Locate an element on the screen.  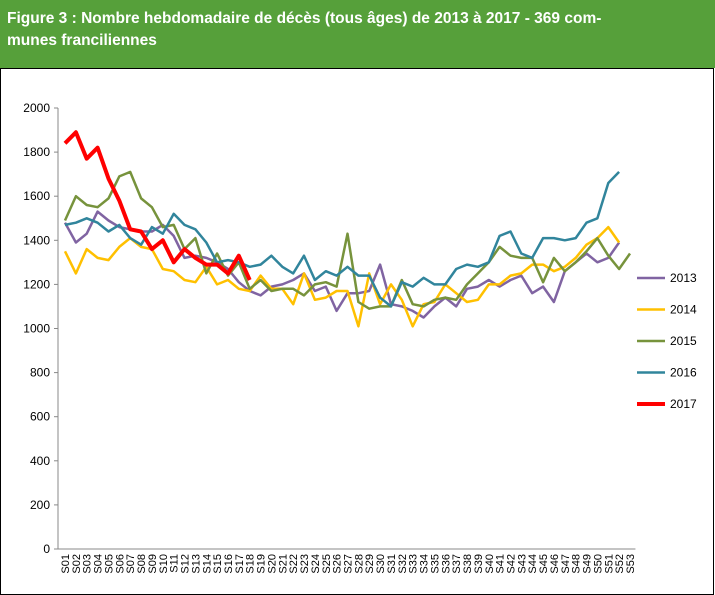
x-tick-label: S14 is located at coordinates (207, 564).